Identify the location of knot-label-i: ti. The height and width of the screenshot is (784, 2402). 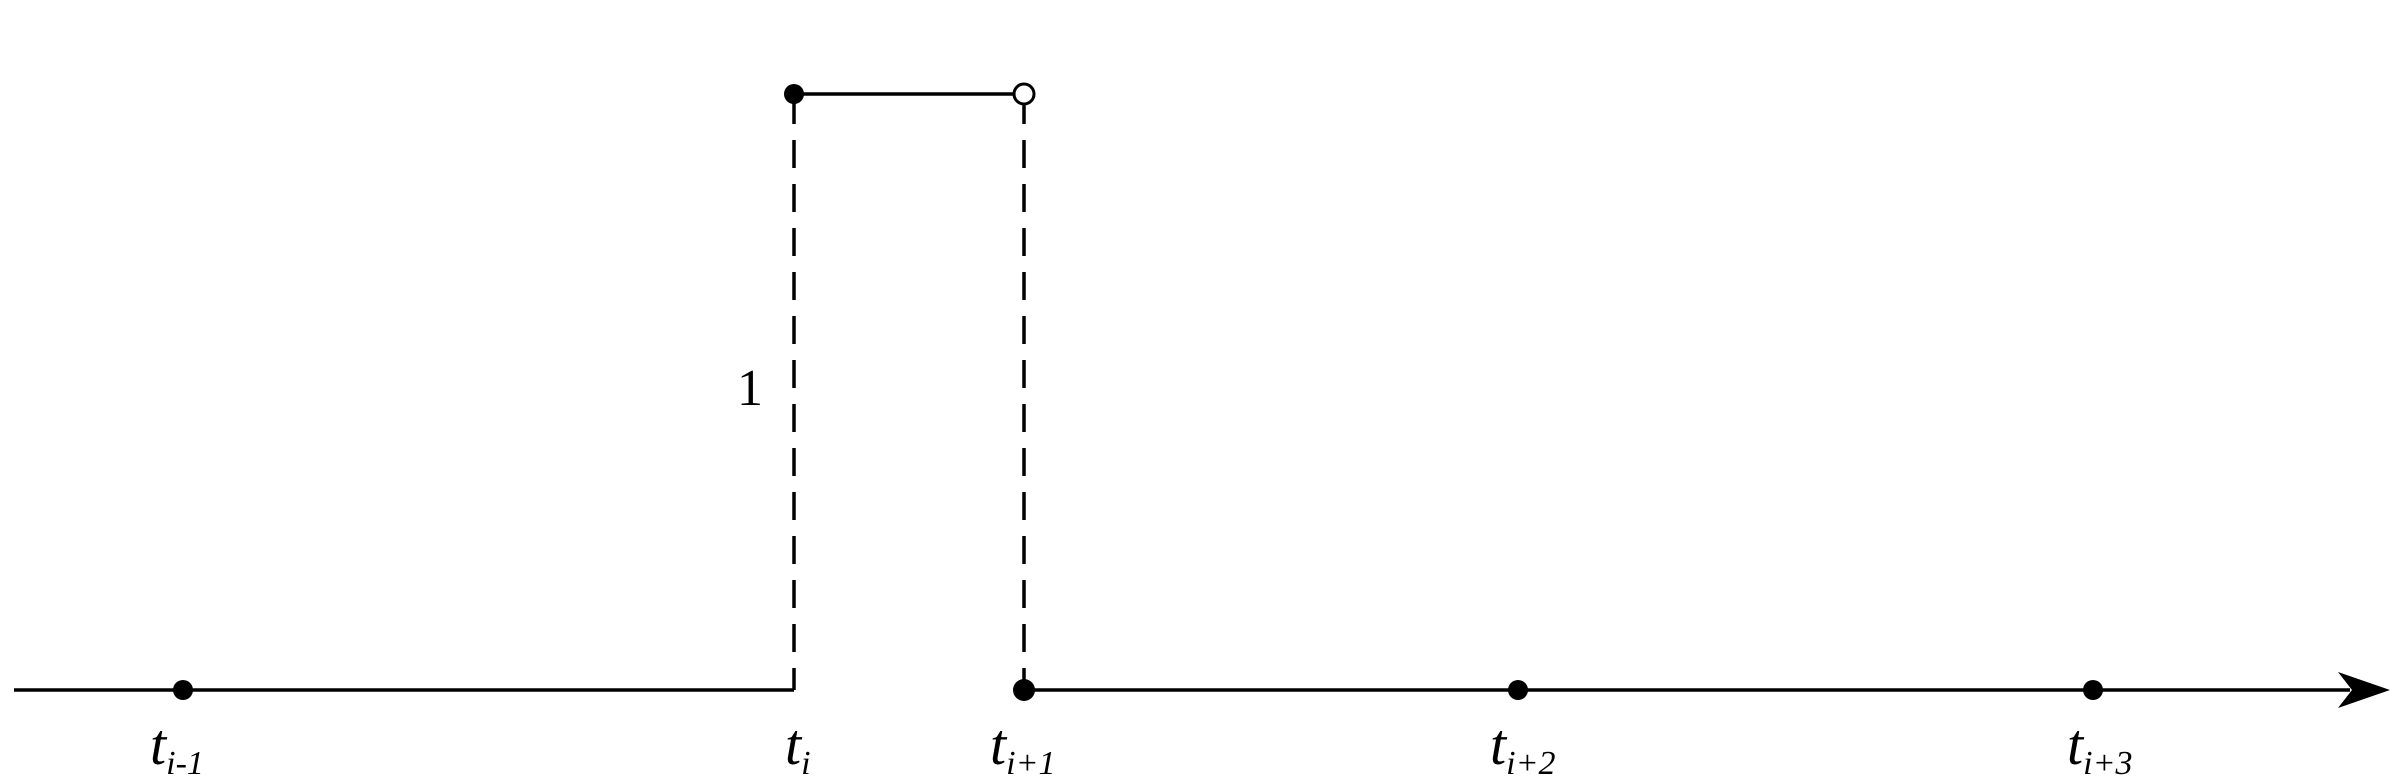
(798, 747).